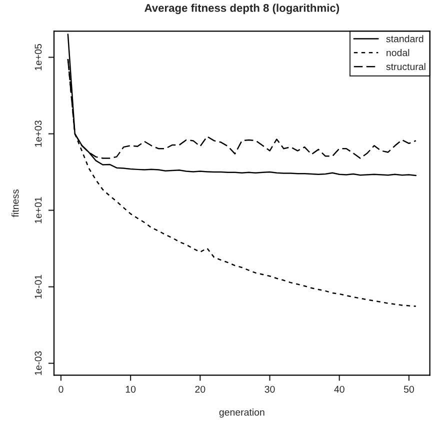 The height and width of the screenshot is (422, 432). What do you see at coordinates (38, 133) in the screenshot?
I see `y-tick-label: 1e+03` at bounding box center [38, 133].